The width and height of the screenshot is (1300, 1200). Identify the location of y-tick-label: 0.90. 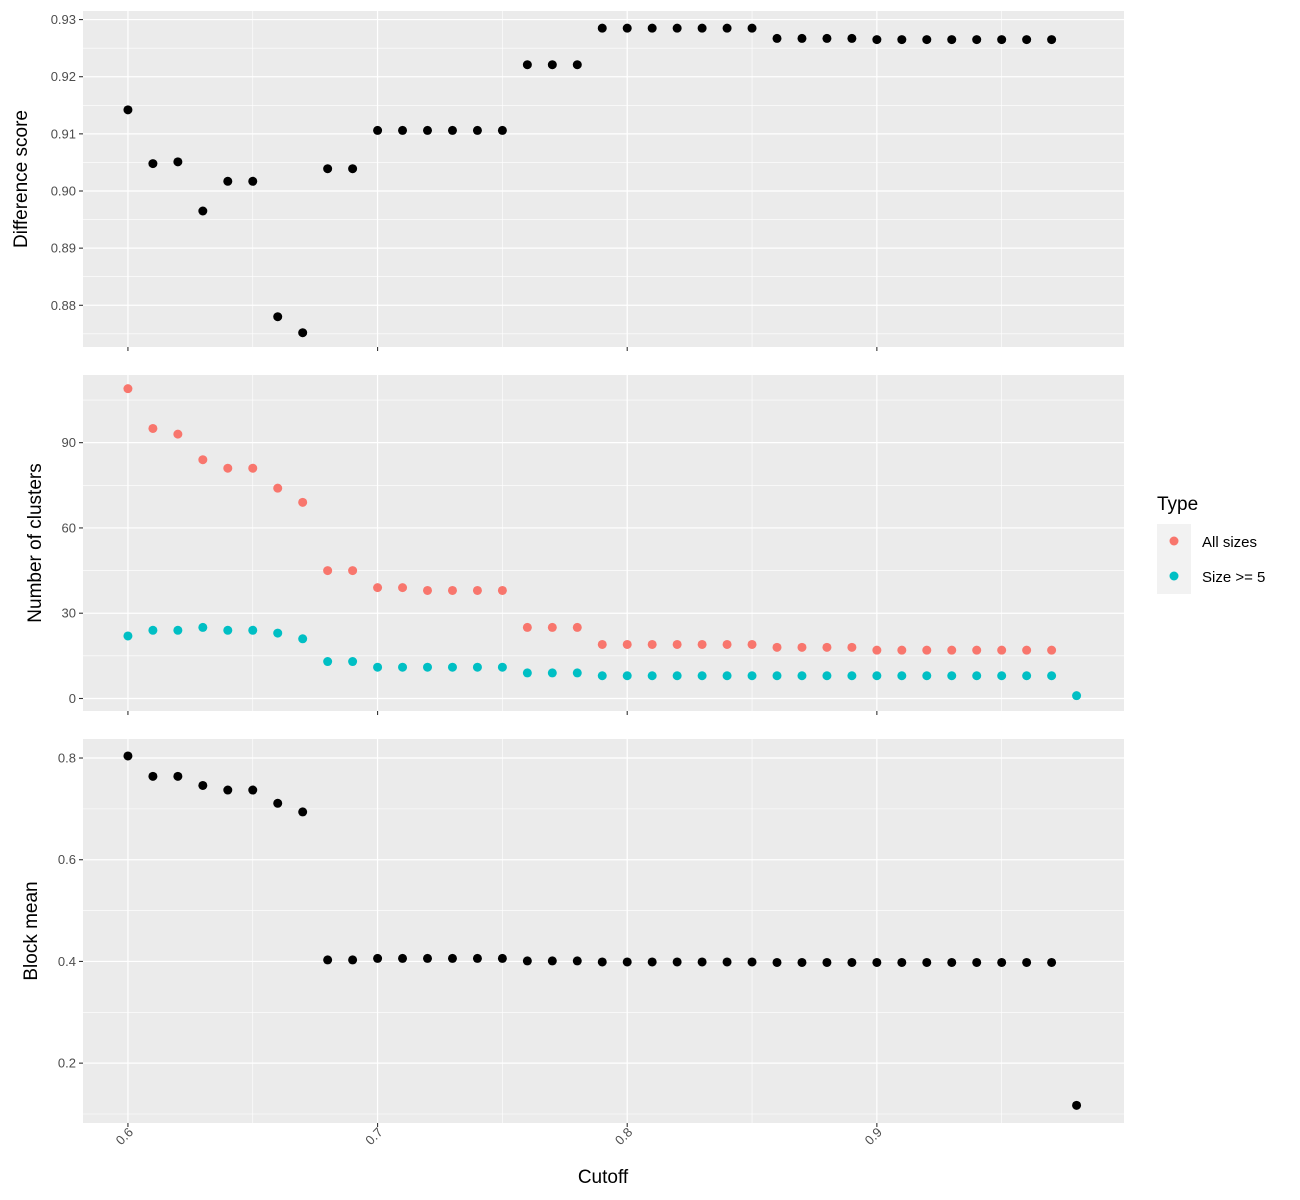
(63, 191).